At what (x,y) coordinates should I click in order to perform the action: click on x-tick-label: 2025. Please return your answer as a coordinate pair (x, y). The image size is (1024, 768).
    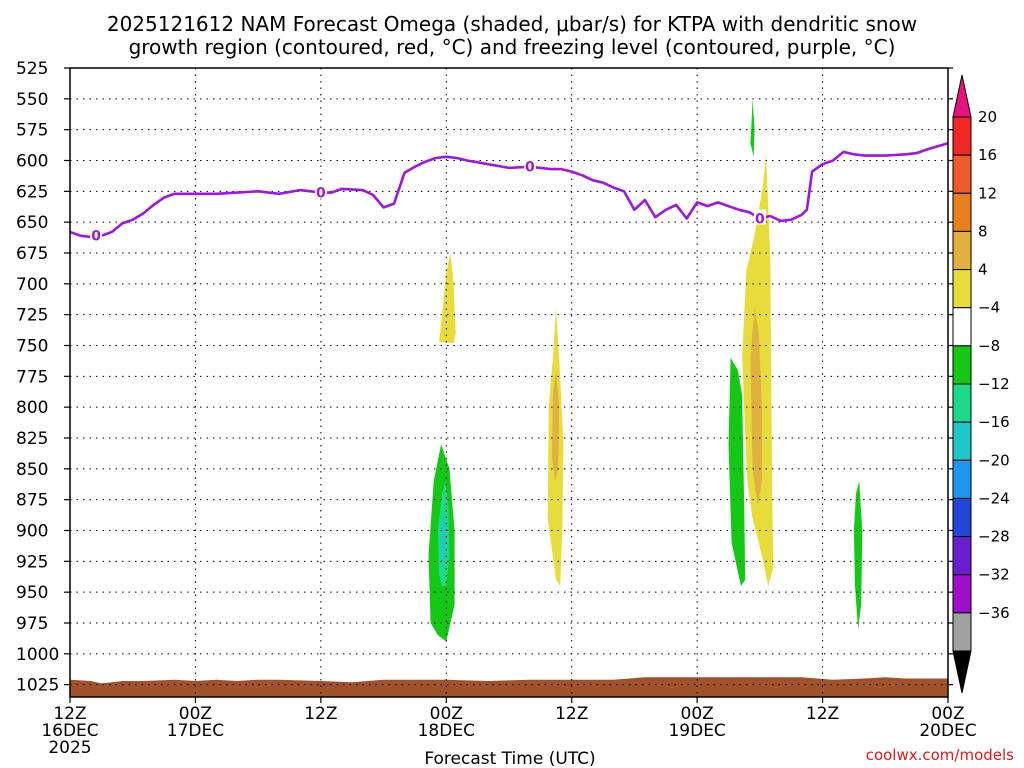
    Looking at the image, I should click on (69, 748).